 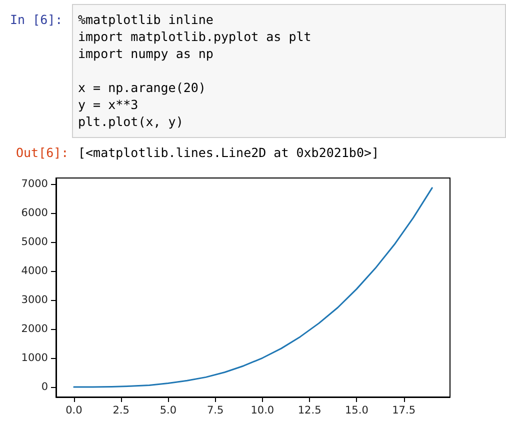 What do you see at coordinates (131, 122) in the screenshot?
I see `text: plt.plot(x, y)` at bounding box center [131, 122].